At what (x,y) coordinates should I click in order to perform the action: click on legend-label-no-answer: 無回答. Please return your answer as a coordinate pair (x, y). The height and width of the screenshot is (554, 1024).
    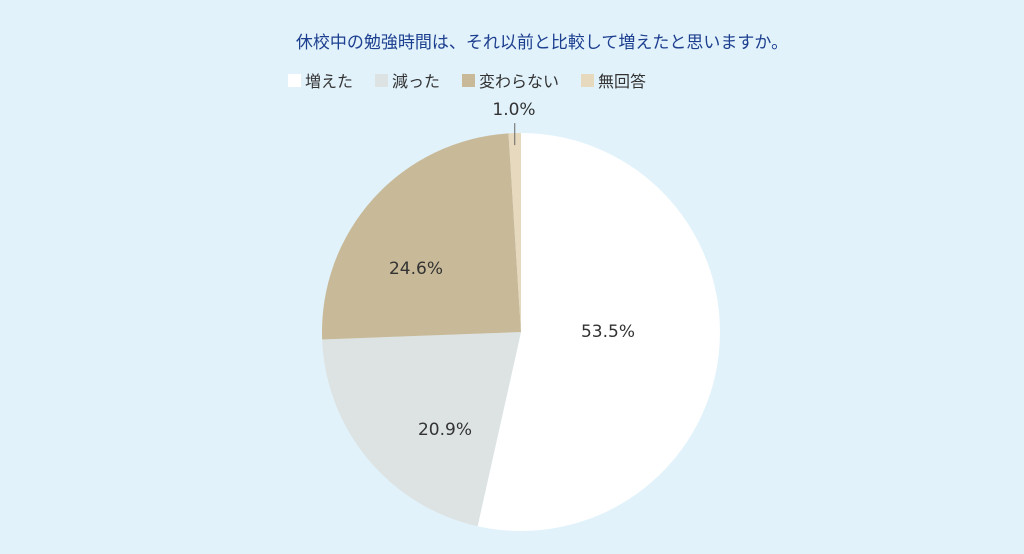
    Looking at the image, I should click on (622, 81).